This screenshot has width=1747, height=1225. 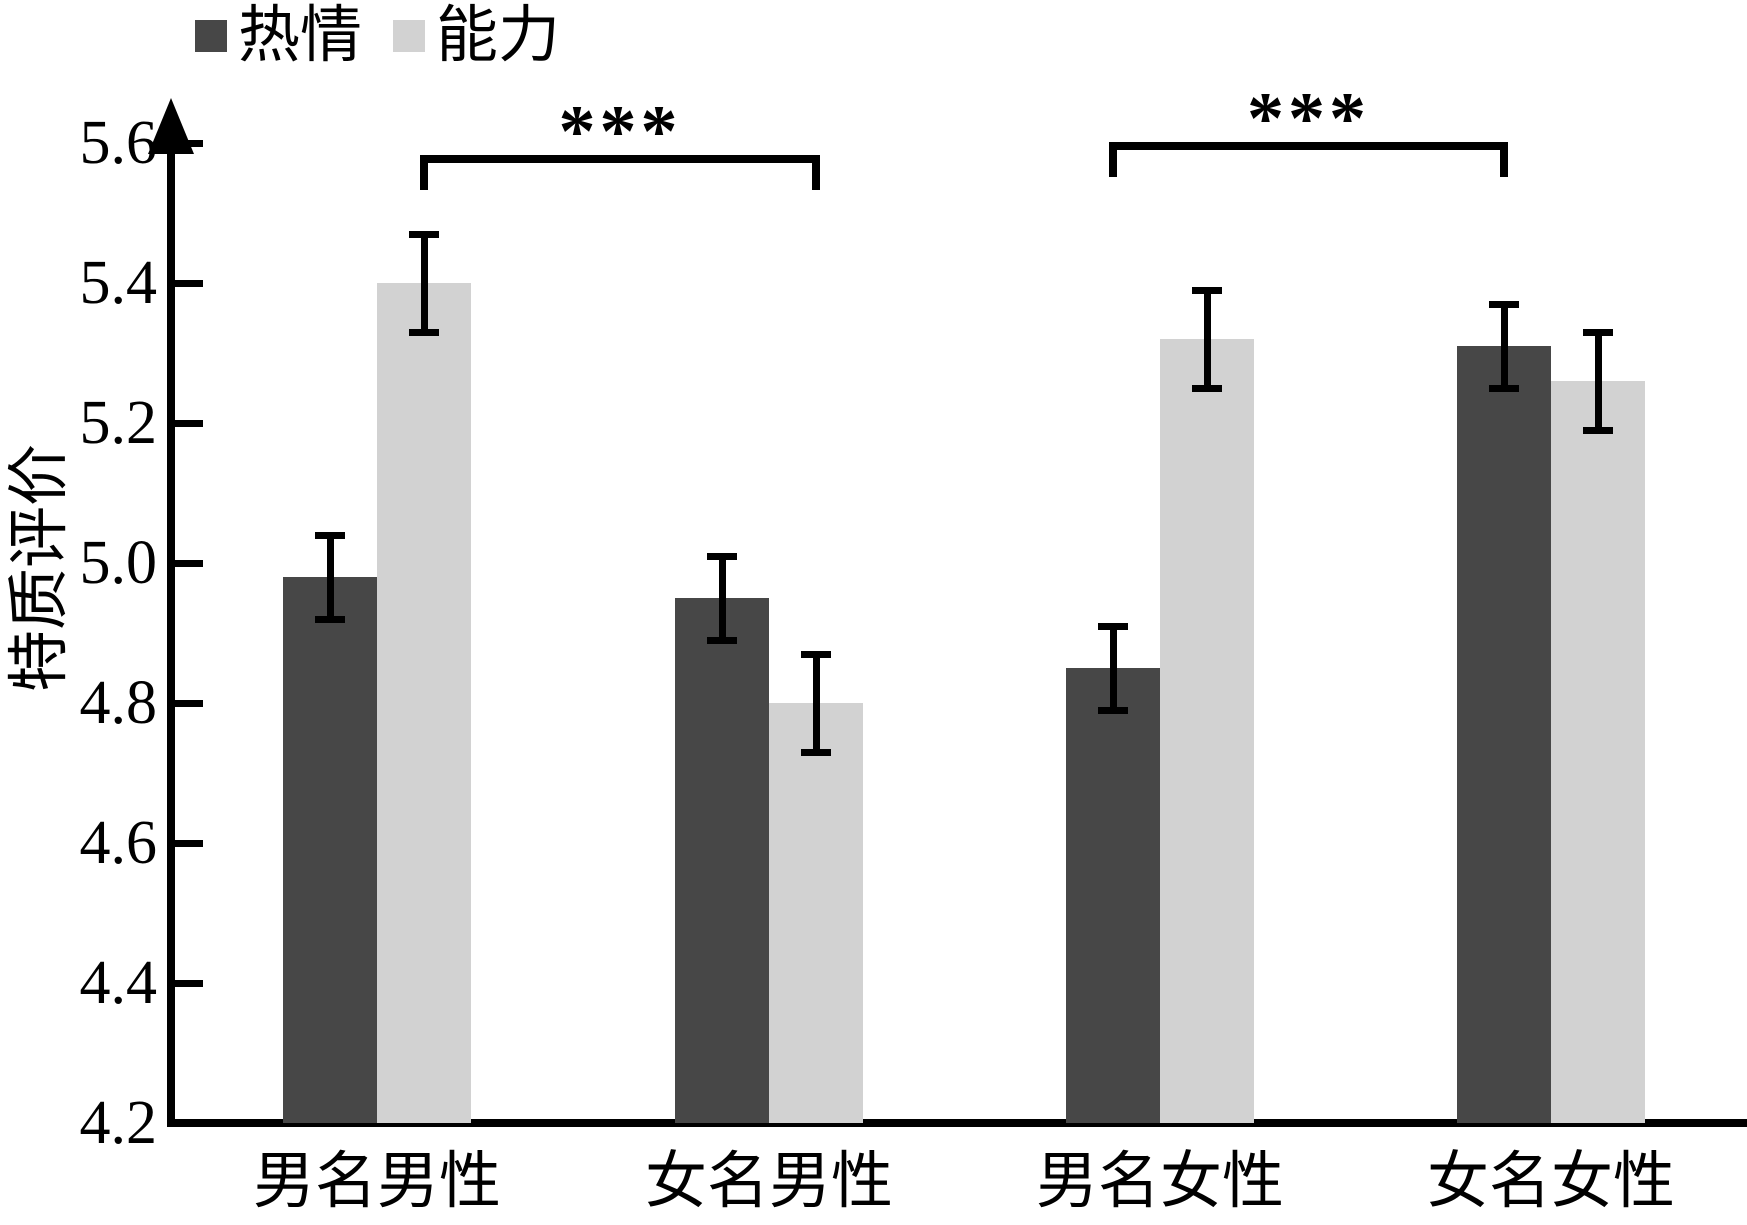 I want to click on bar-女名女性-热情, so click(x=1504, y=734).